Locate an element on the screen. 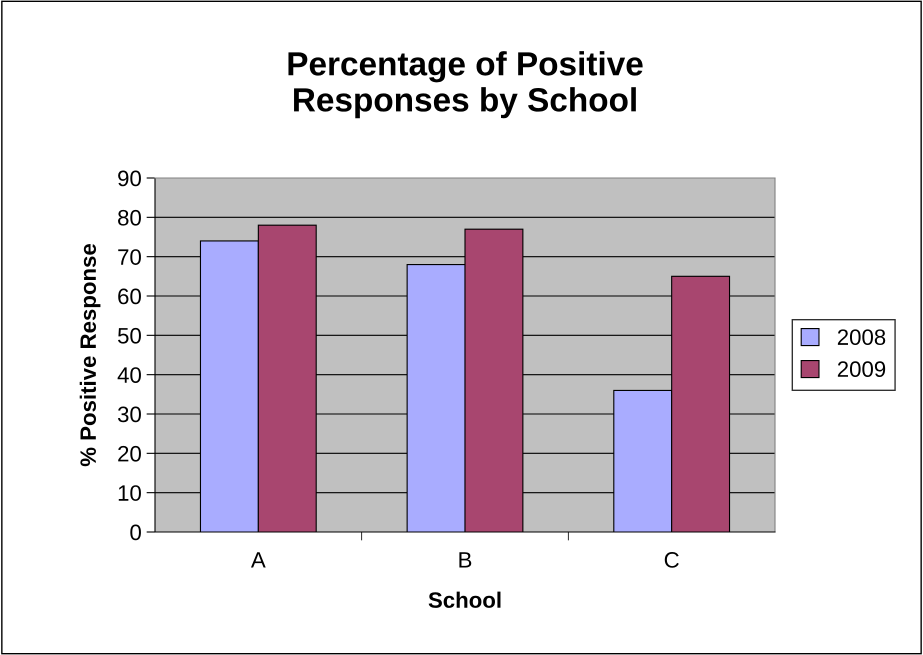 The image size is (923, 655). y-axis-title: % Positive Response is located at coordinates (90, 355).